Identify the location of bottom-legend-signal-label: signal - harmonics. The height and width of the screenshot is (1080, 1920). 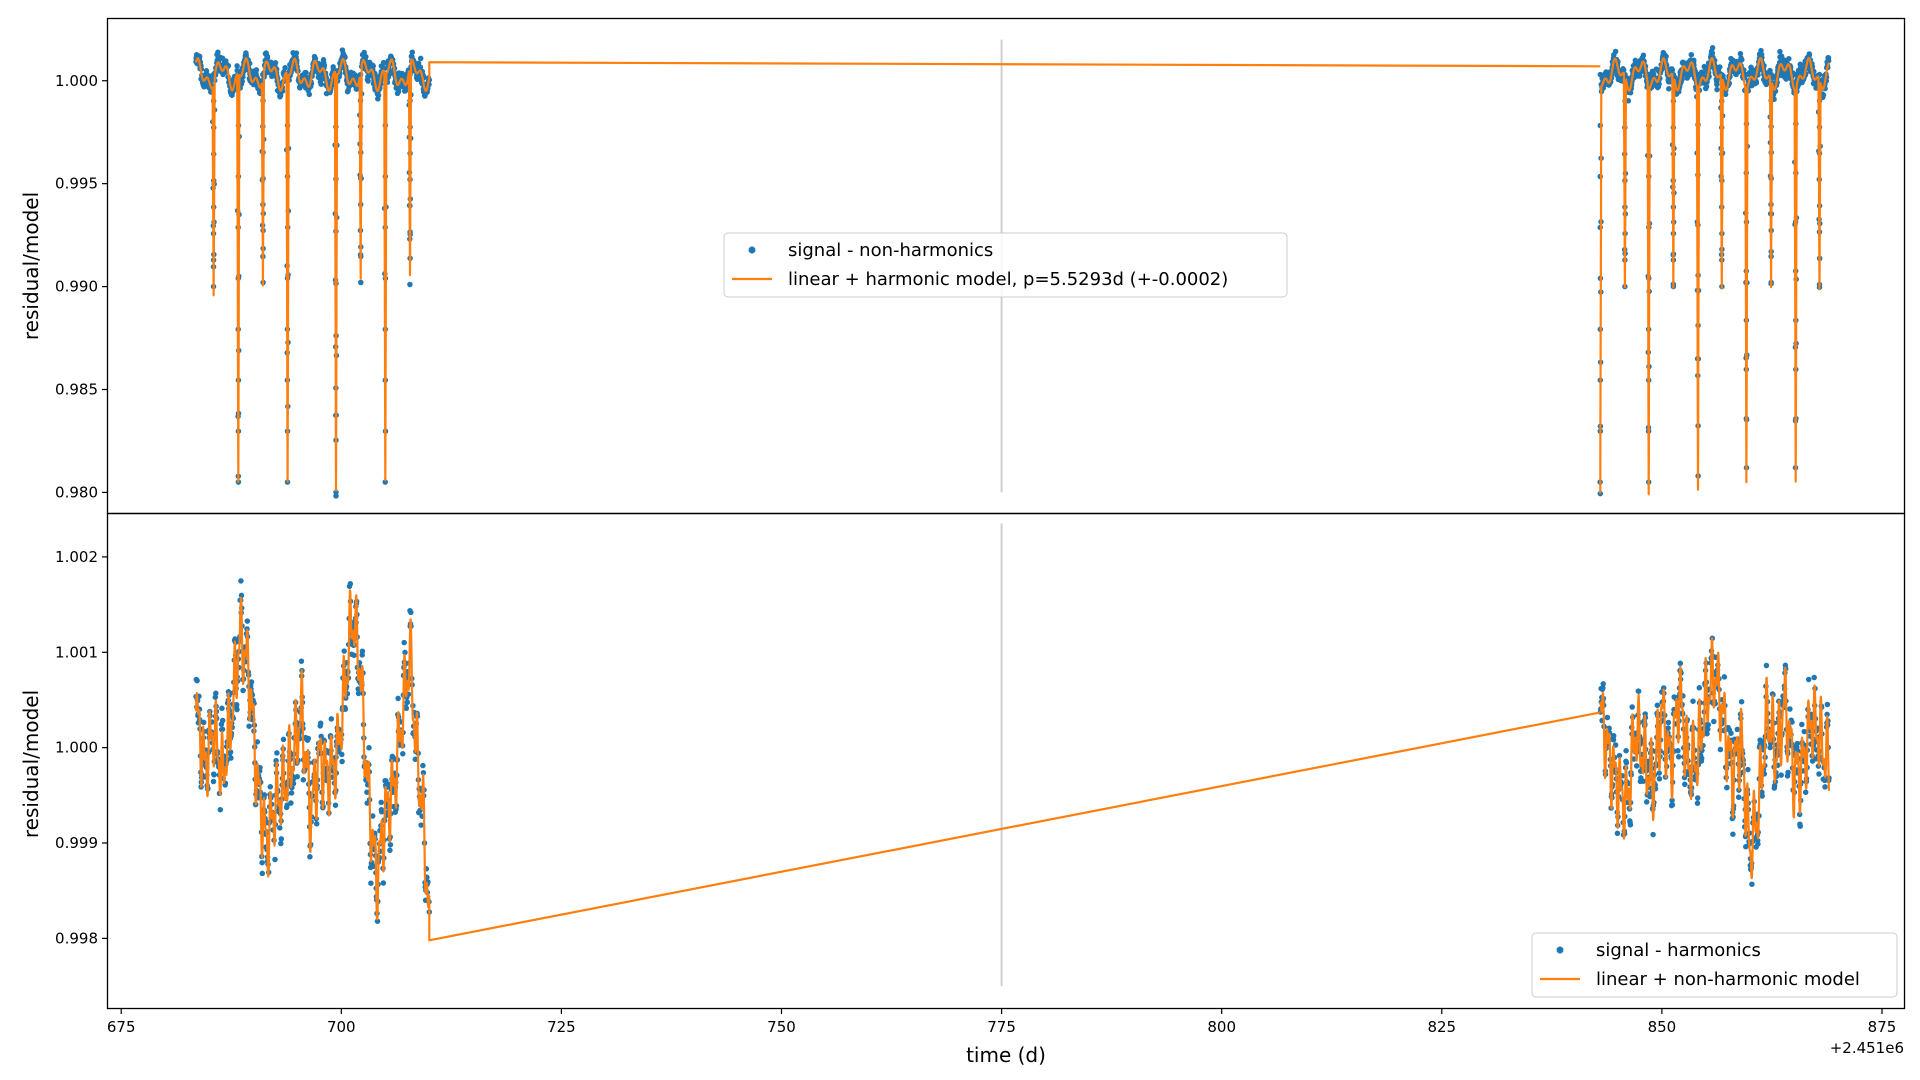
(1678, 950).